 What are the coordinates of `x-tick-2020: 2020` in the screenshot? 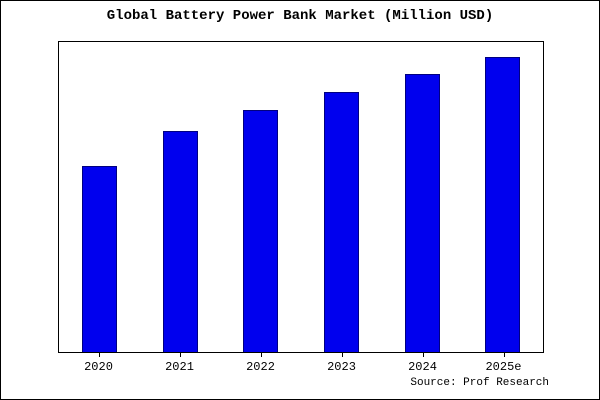 It's located at (98, 363).